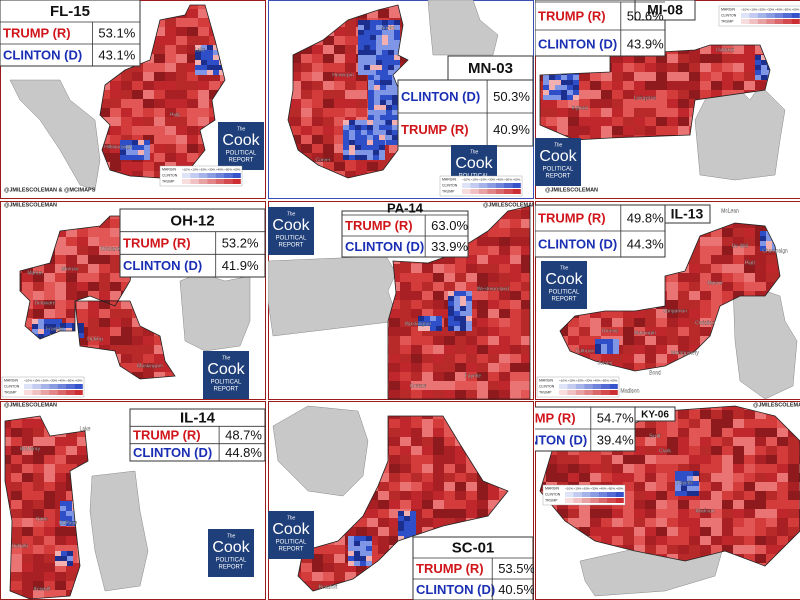 The width and height of the screenshot is (800, 600). What do you see at coordinates (787, 9) in the screenshot?
I see `legend-scale-label: >50%` at bounding box center [787, 9].